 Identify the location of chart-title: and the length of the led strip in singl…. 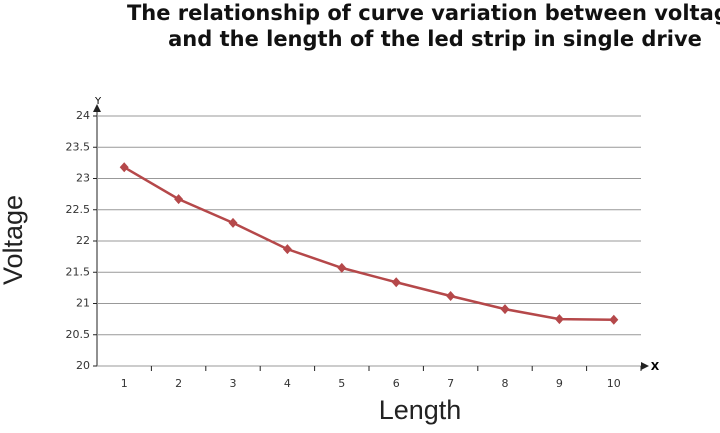
(435, 39).